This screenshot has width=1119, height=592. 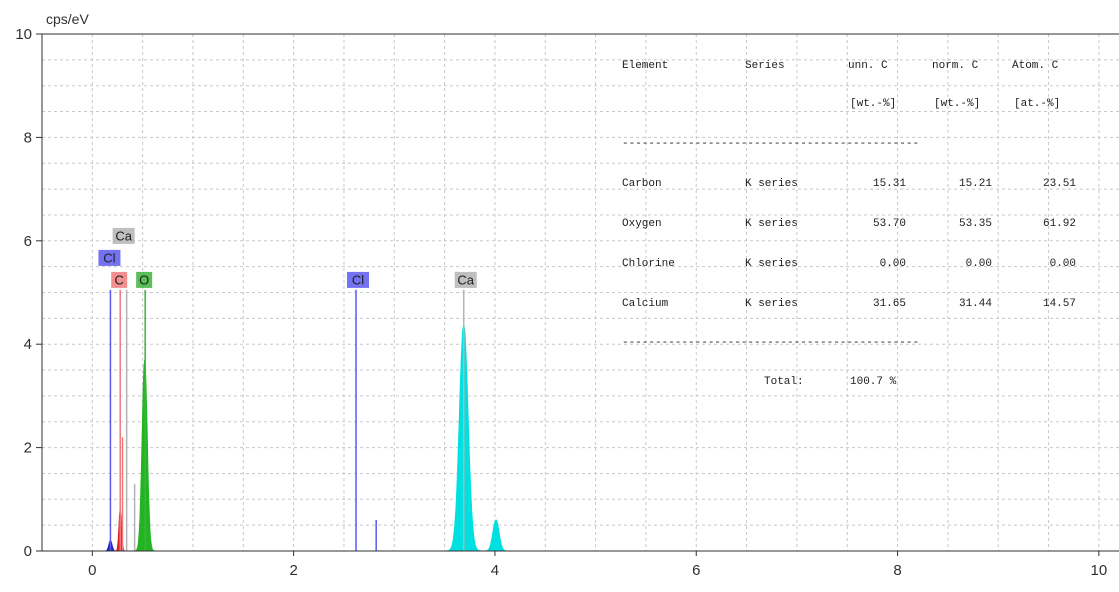 What do you see at coordinates (975, 184) in the screenshot?
I see `table-cell: 15.21` at bounding box center [975, 184].